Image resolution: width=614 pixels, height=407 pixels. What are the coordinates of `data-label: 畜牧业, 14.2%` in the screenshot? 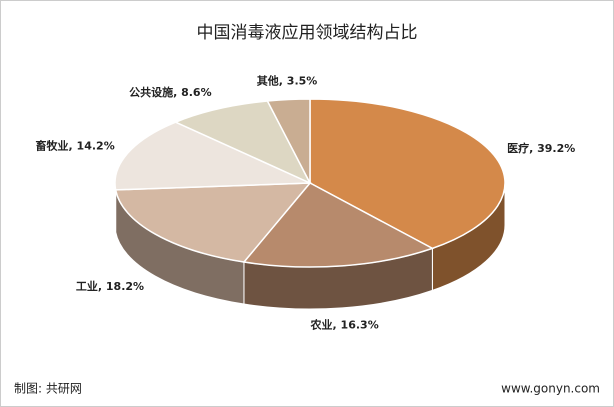 It's located at (75, 146).